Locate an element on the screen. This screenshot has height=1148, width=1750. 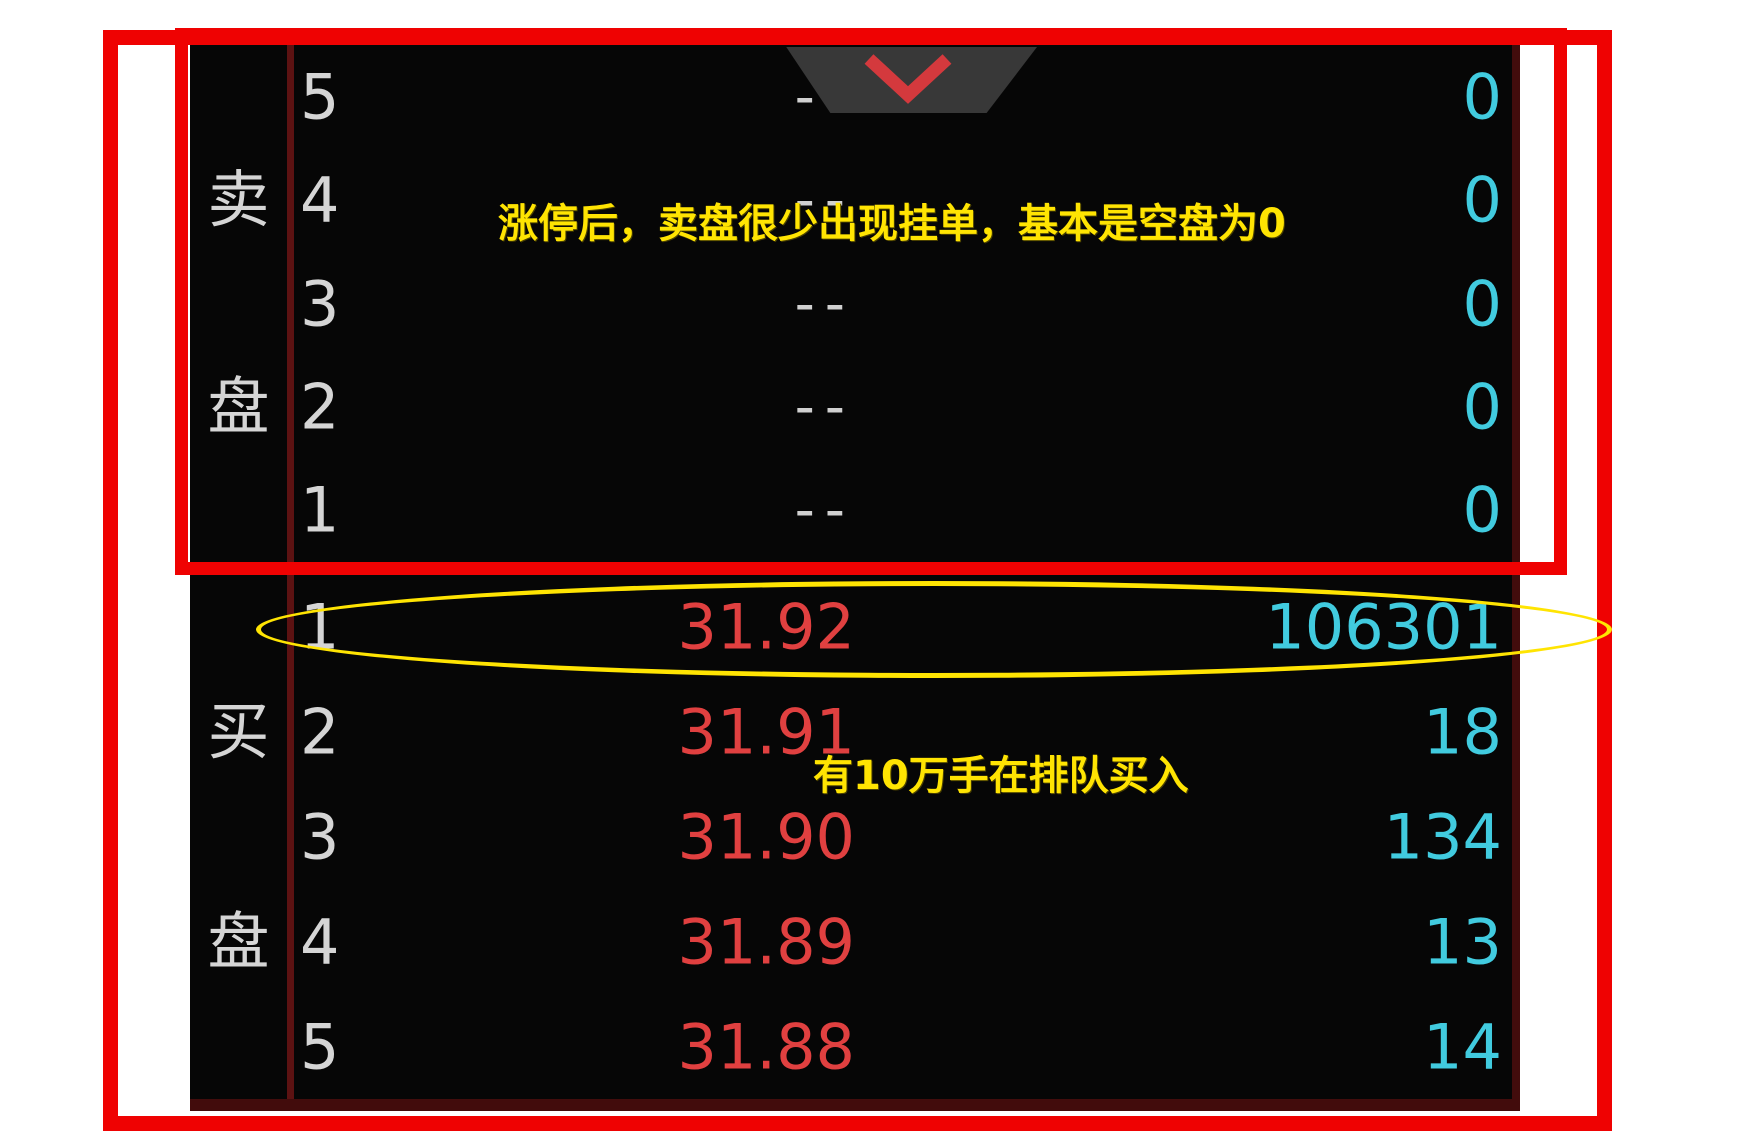
price-value: 31.89 is located at coordinates (766, 942).